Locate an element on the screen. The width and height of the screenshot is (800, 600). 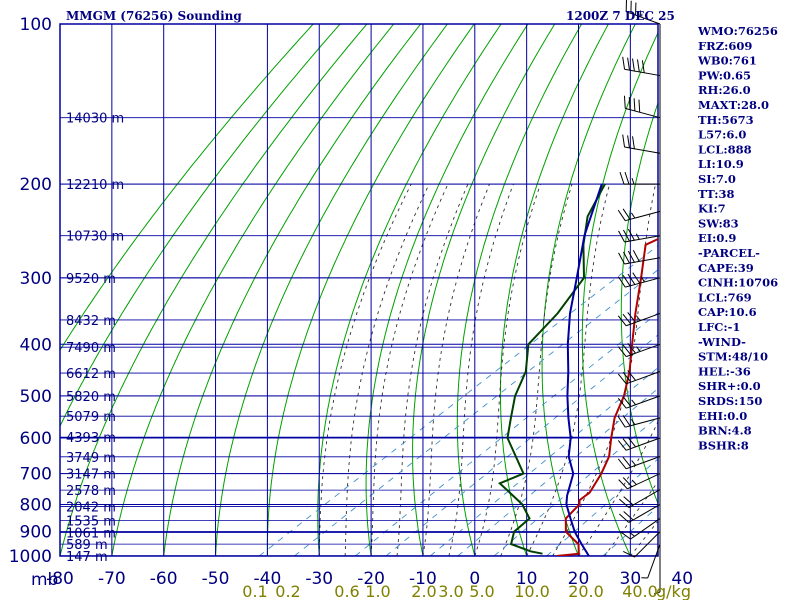
height-label: 10730 m is located at coordinates (95, 237).